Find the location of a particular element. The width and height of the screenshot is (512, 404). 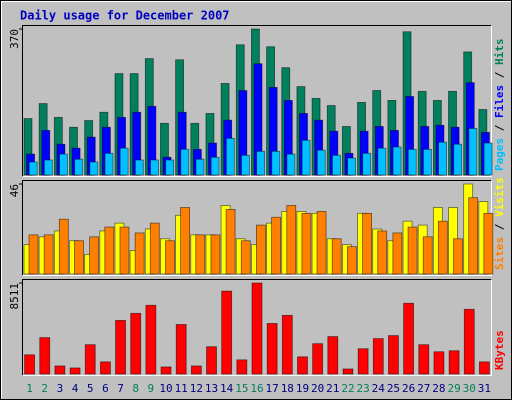

x-tick-label: 15 is located at coordinates (241, 388).